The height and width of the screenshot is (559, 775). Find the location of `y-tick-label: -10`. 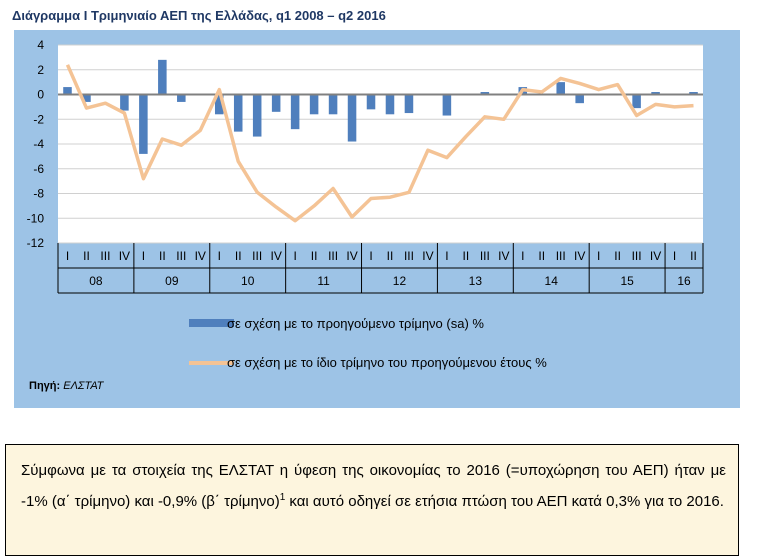

y-tick-label: -10 is located at coordinates (36, 218).